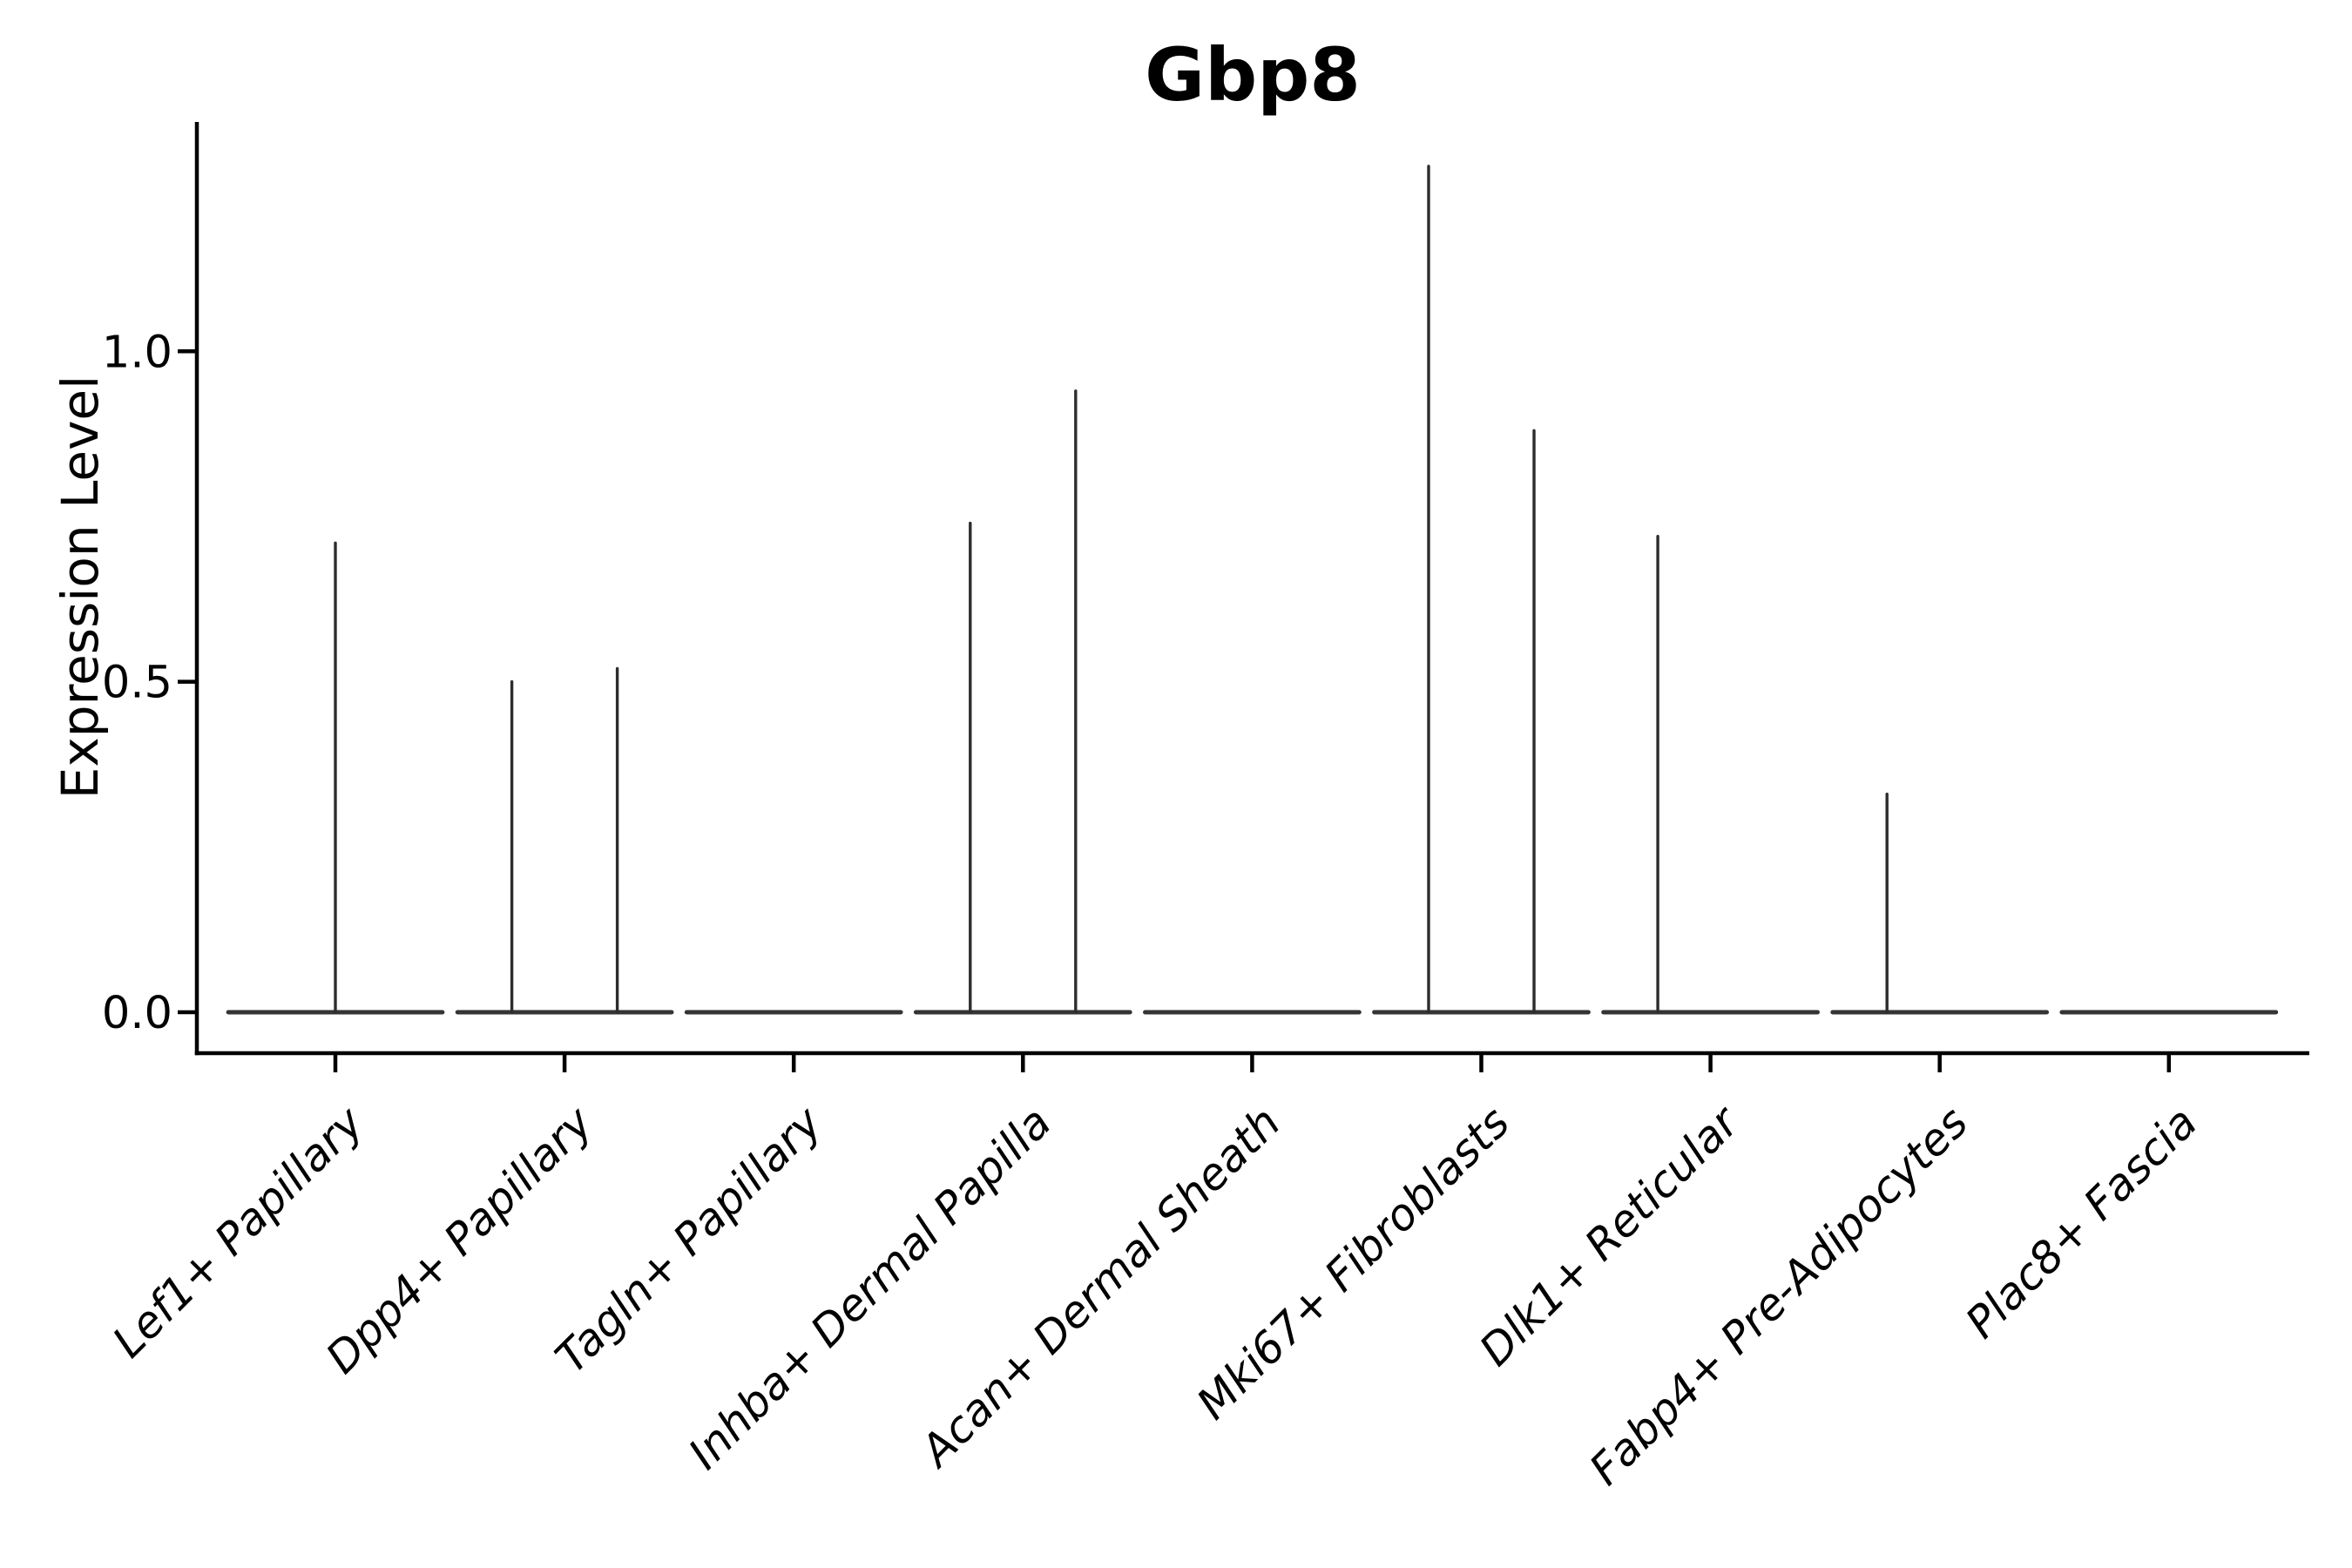 Image resolution: width=2352 pixels, height=1568 pixels. I want to click on y-tick-label: 0.5, so click(137, 683).